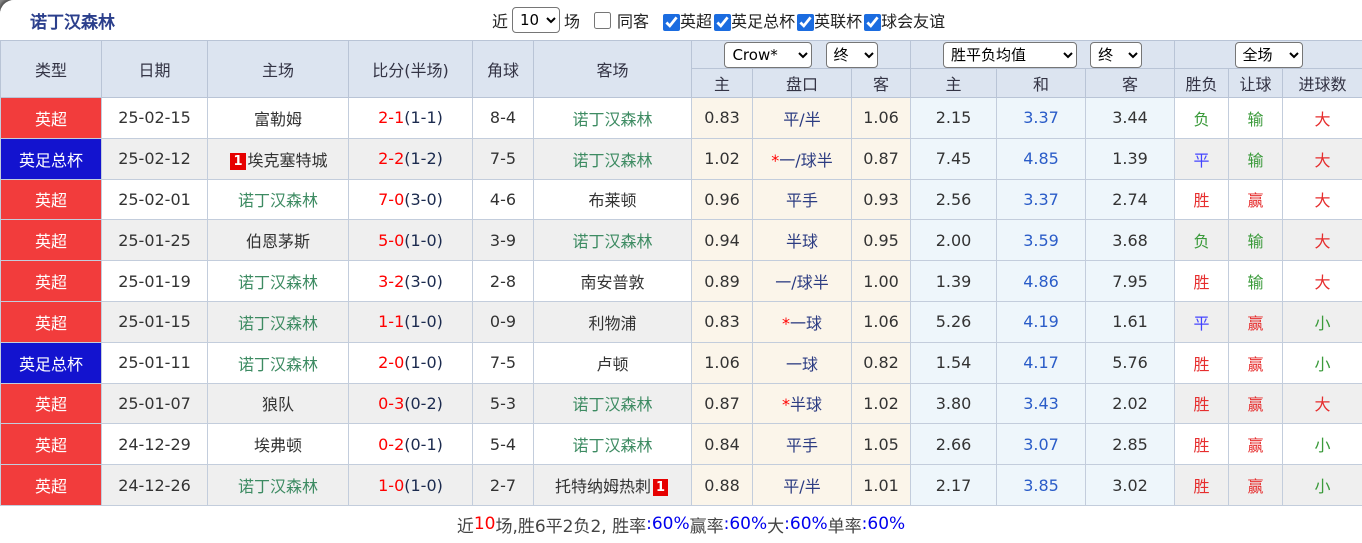 The height and width of the screenshot is (543, 1362). Describe the element at coordinates (503, 281) in the screenshot. I see `corners-cell: 2-8` at that location.